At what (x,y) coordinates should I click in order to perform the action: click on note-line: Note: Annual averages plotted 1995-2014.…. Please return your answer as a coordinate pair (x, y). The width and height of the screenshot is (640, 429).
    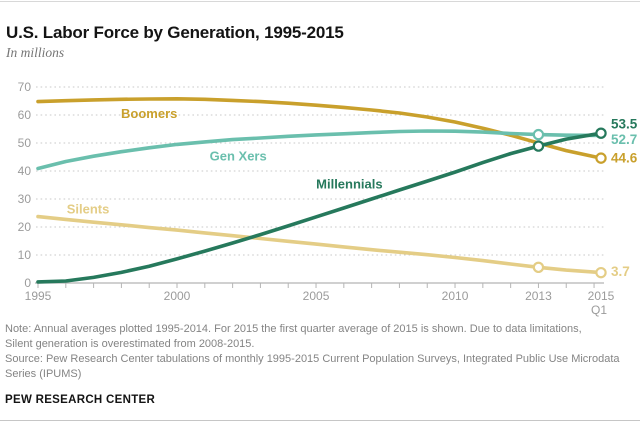
    Looking at the image, I should click on (293, 329).